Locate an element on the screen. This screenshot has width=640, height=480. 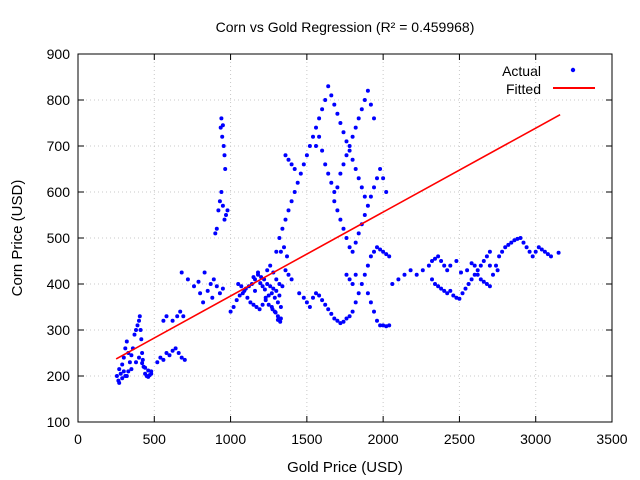
x-tick-label: 3500 is located at coordinates (611, 439).